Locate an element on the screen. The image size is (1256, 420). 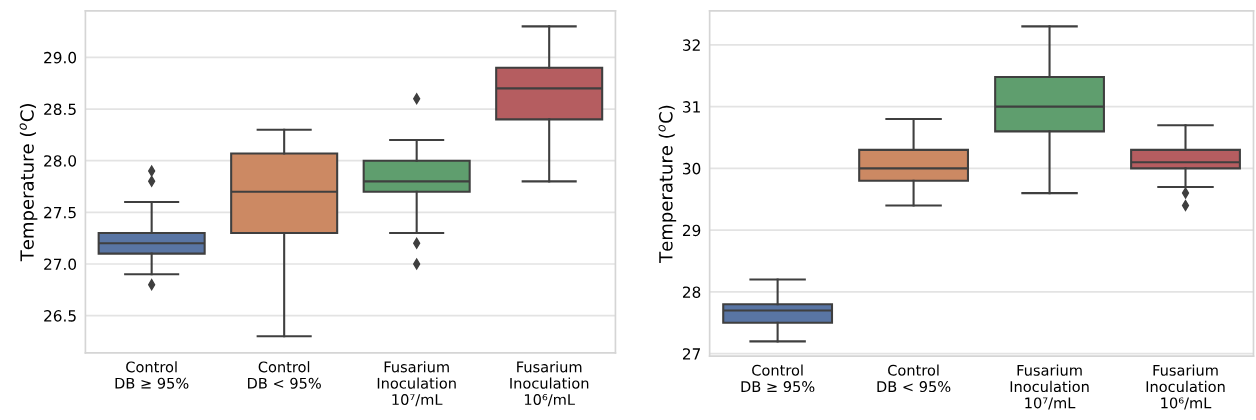
y-tick-label: 29 is located at coordinates (691, 230).